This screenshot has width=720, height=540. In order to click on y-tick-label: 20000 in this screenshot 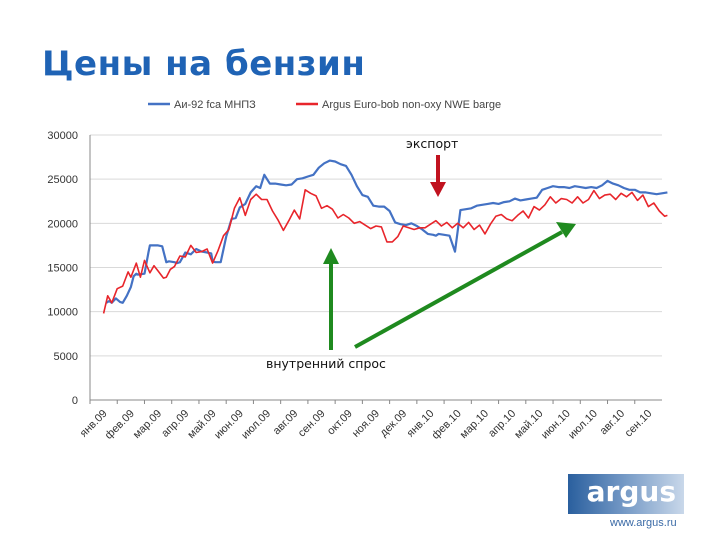, I will do `click(62, 224)`.